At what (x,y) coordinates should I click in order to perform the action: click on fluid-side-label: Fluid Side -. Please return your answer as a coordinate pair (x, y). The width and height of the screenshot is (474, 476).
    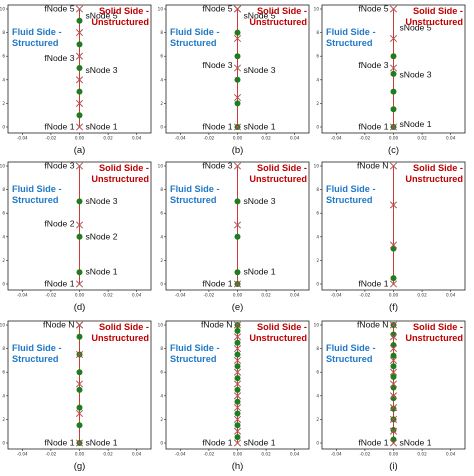
    Looking at the image, I should click on (195, 32).